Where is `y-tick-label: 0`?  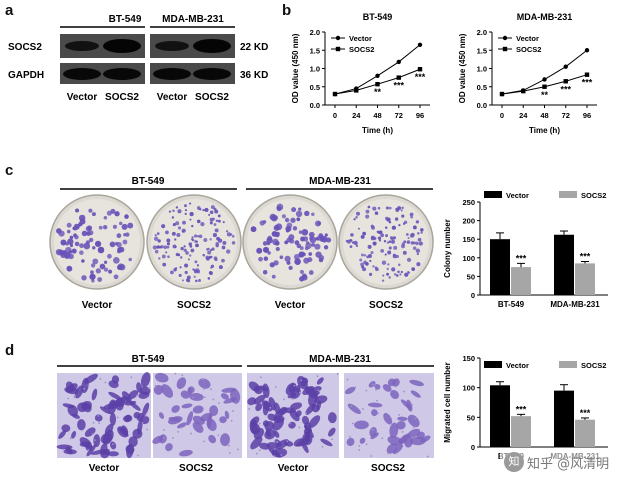 y-tick-label: 0 is located at coordinates (473, 447).